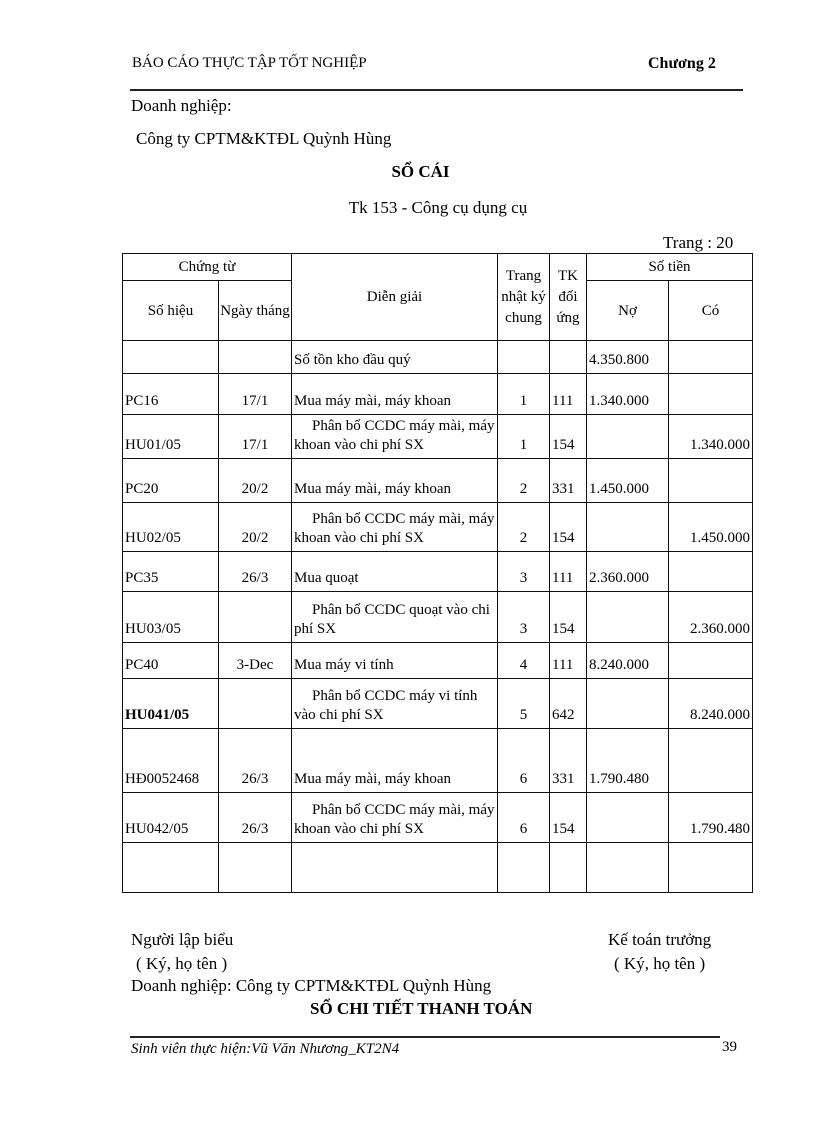 The image size is (816, 1123). What do you see at coordinates (182, 963) in the screenshot?
I see `preparer-note: ( Ký, họ tên )` at bounding box center [182, 963].